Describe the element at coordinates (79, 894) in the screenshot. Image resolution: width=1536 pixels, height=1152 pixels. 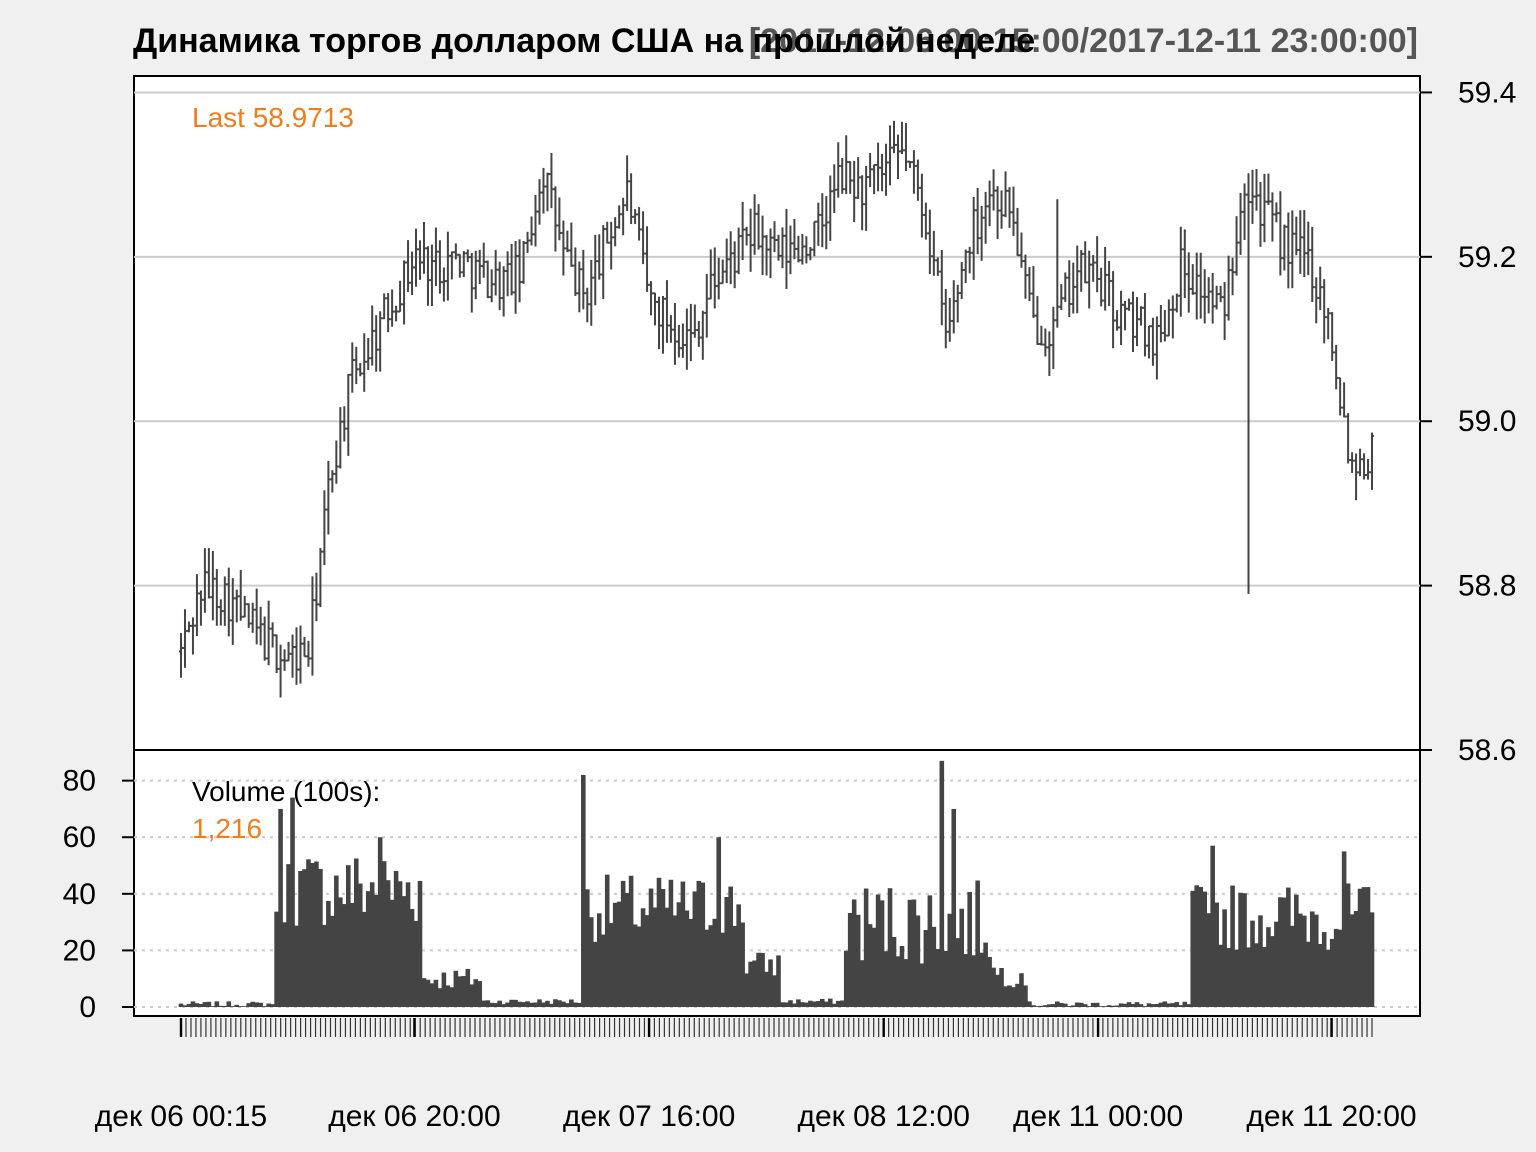
I see `volume-tick-label: 40` at that location.